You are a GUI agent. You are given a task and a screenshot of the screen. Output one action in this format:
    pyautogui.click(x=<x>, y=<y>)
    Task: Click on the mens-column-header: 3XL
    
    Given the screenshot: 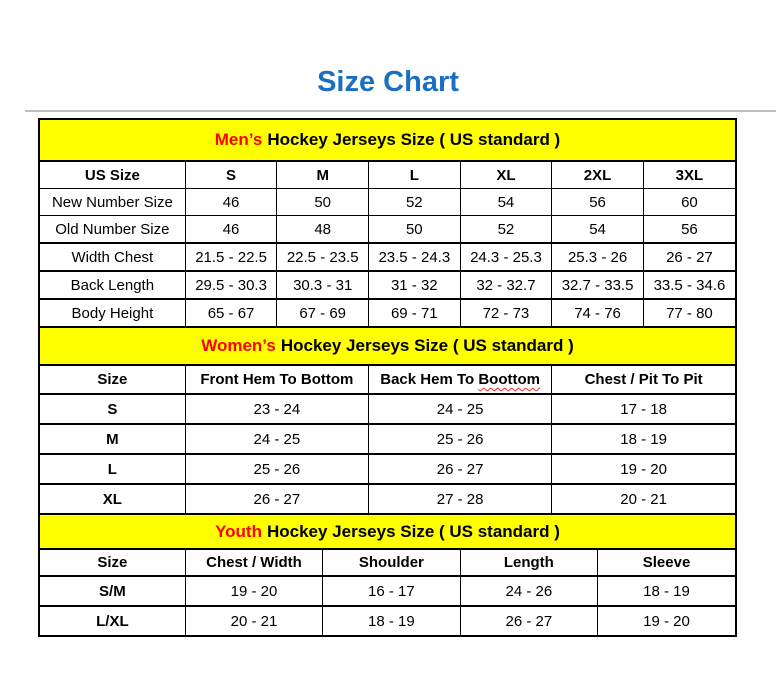 What is the action you would take?
    pyautogui.click(x=688, y=175)
    